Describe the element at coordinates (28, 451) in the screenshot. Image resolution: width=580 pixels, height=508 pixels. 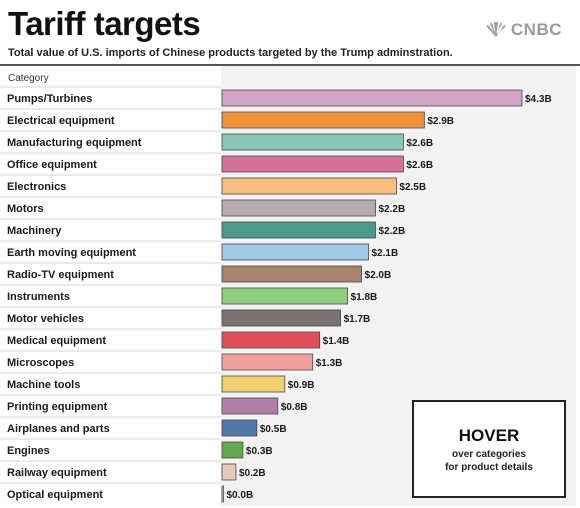
I see `category-label: Engines` at that location.